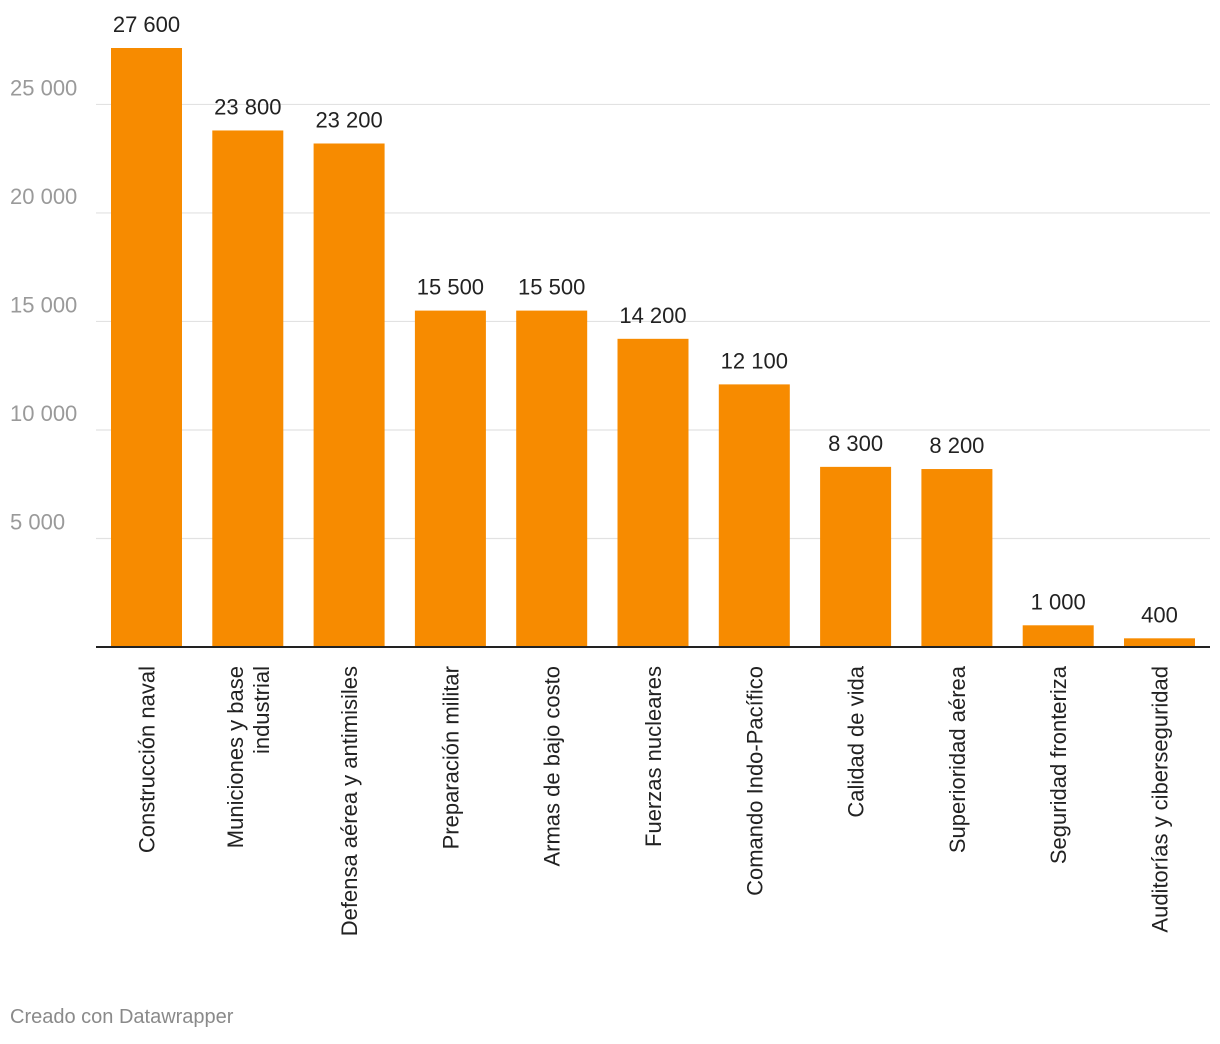 The width and height of the screenshot is (1220, 1044). I want to click on x-tick-label-line: Comando Indo-Pacífico, so click(754, 781).